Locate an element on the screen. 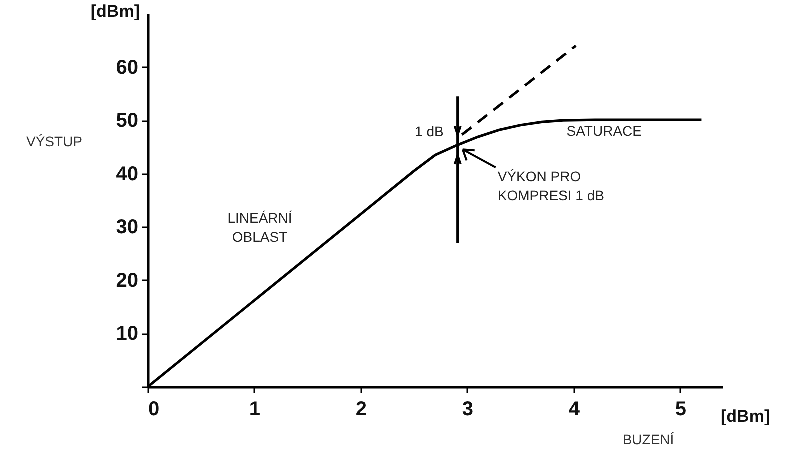 This screenshot has width=785, height=450. y-tick-label: 40 is located at coordinates (127, 174).